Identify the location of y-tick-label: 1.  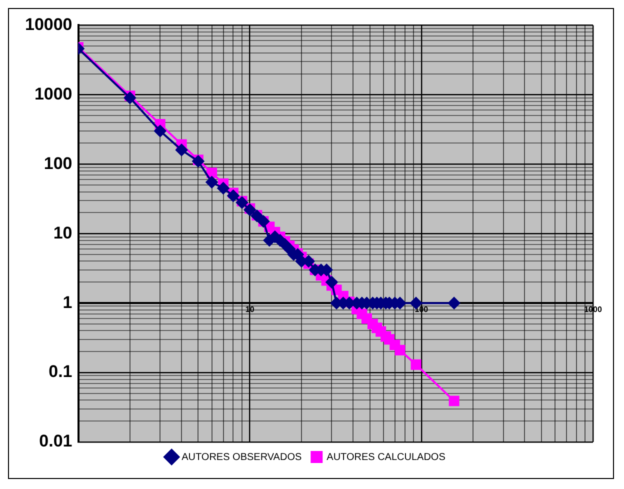
(67, 302).